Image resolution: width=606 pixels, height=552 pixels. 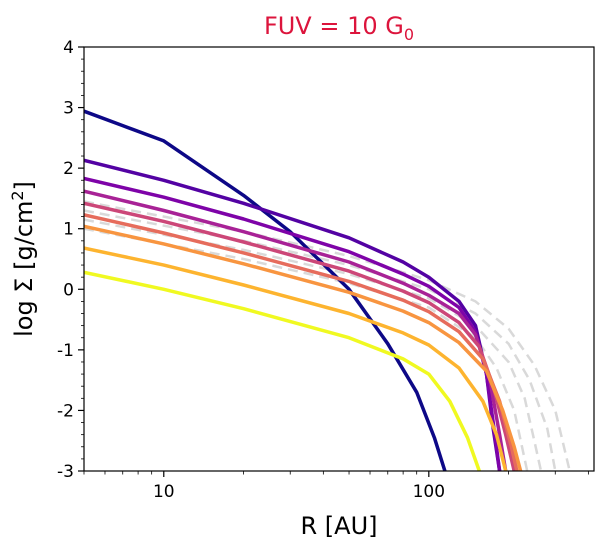 I want to click on y-tick-label-2: 3, so click(x=68, y=109).